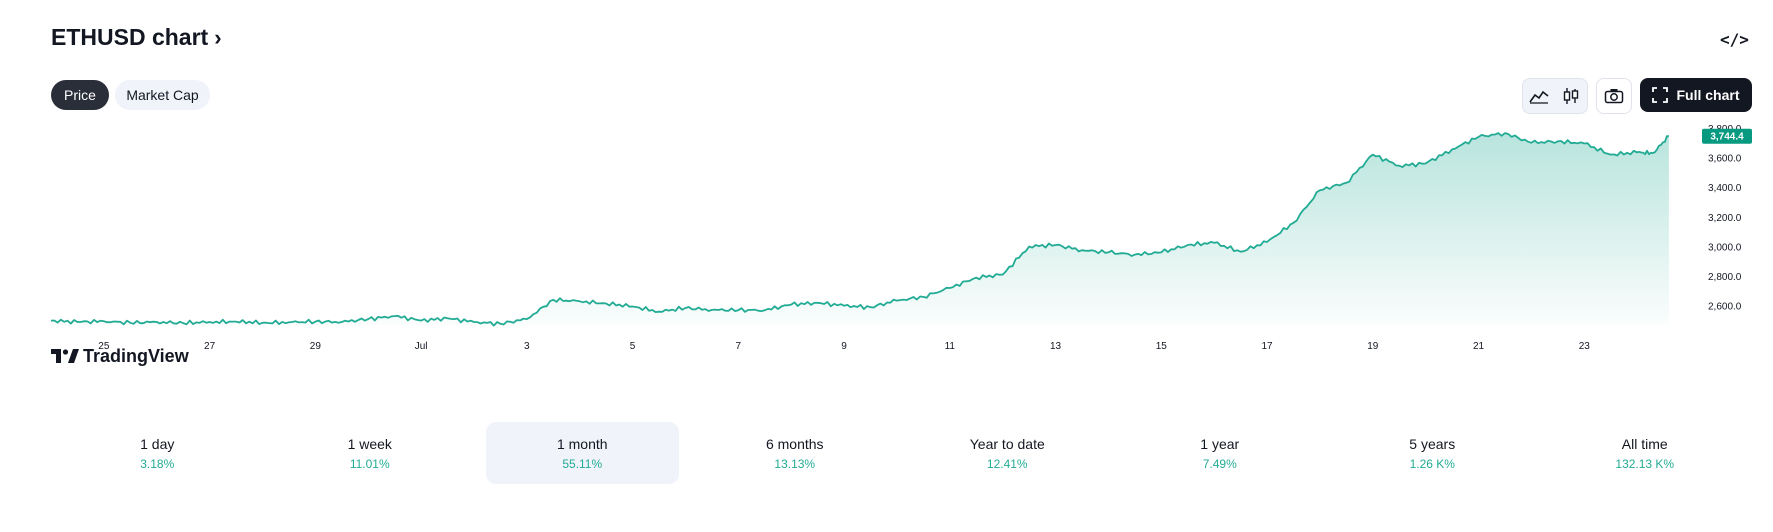 This screenshot has width=1773, height=532. What do you see at coordinates (950, 346) in the screenshot?
I see `x-tick-label: 11` at bounding box center [950, 346].